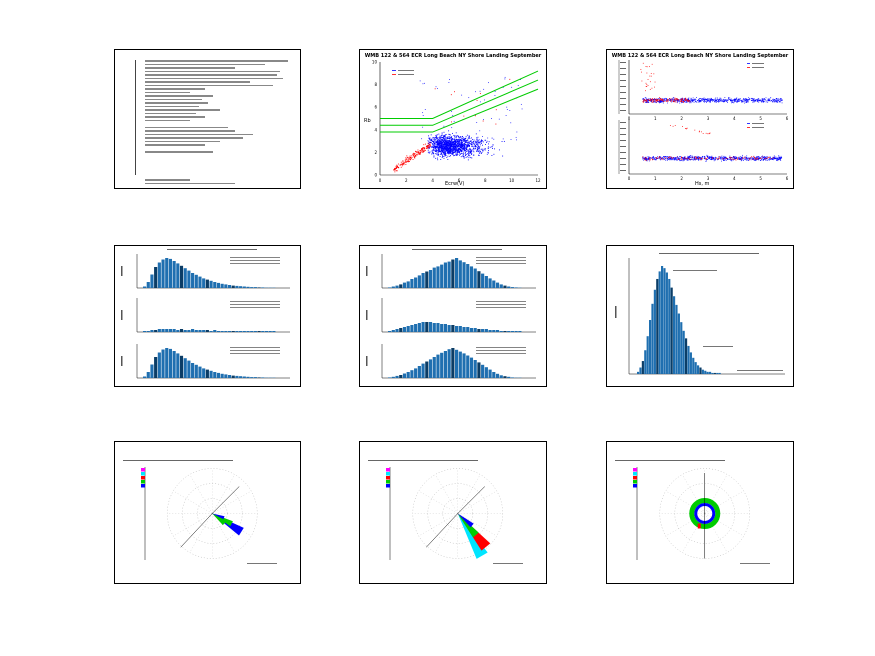  What do you see at coordinates (135, 117) in the screenshot?
I see `doc-margin-rule` at bounding box center [135, 117].